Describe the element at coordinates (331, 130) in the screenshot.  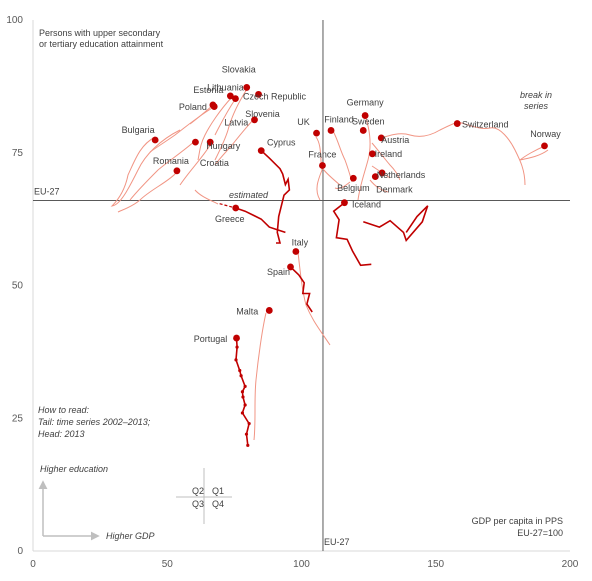
I see `point-finland` at that location.